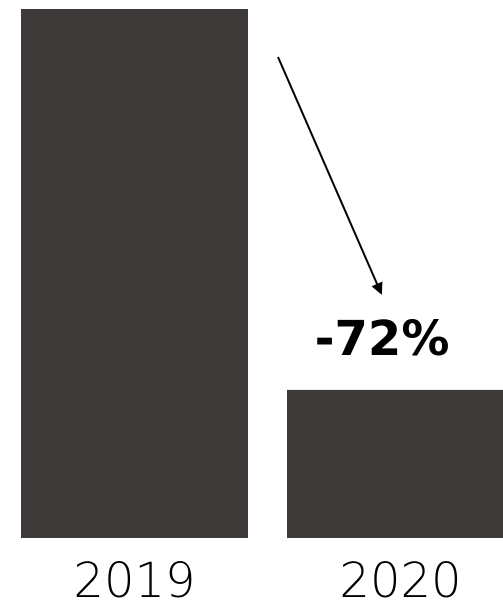 The height and width of the screenshot is (600, 503). I want to click on decrease-arrow, so click(330, 175).